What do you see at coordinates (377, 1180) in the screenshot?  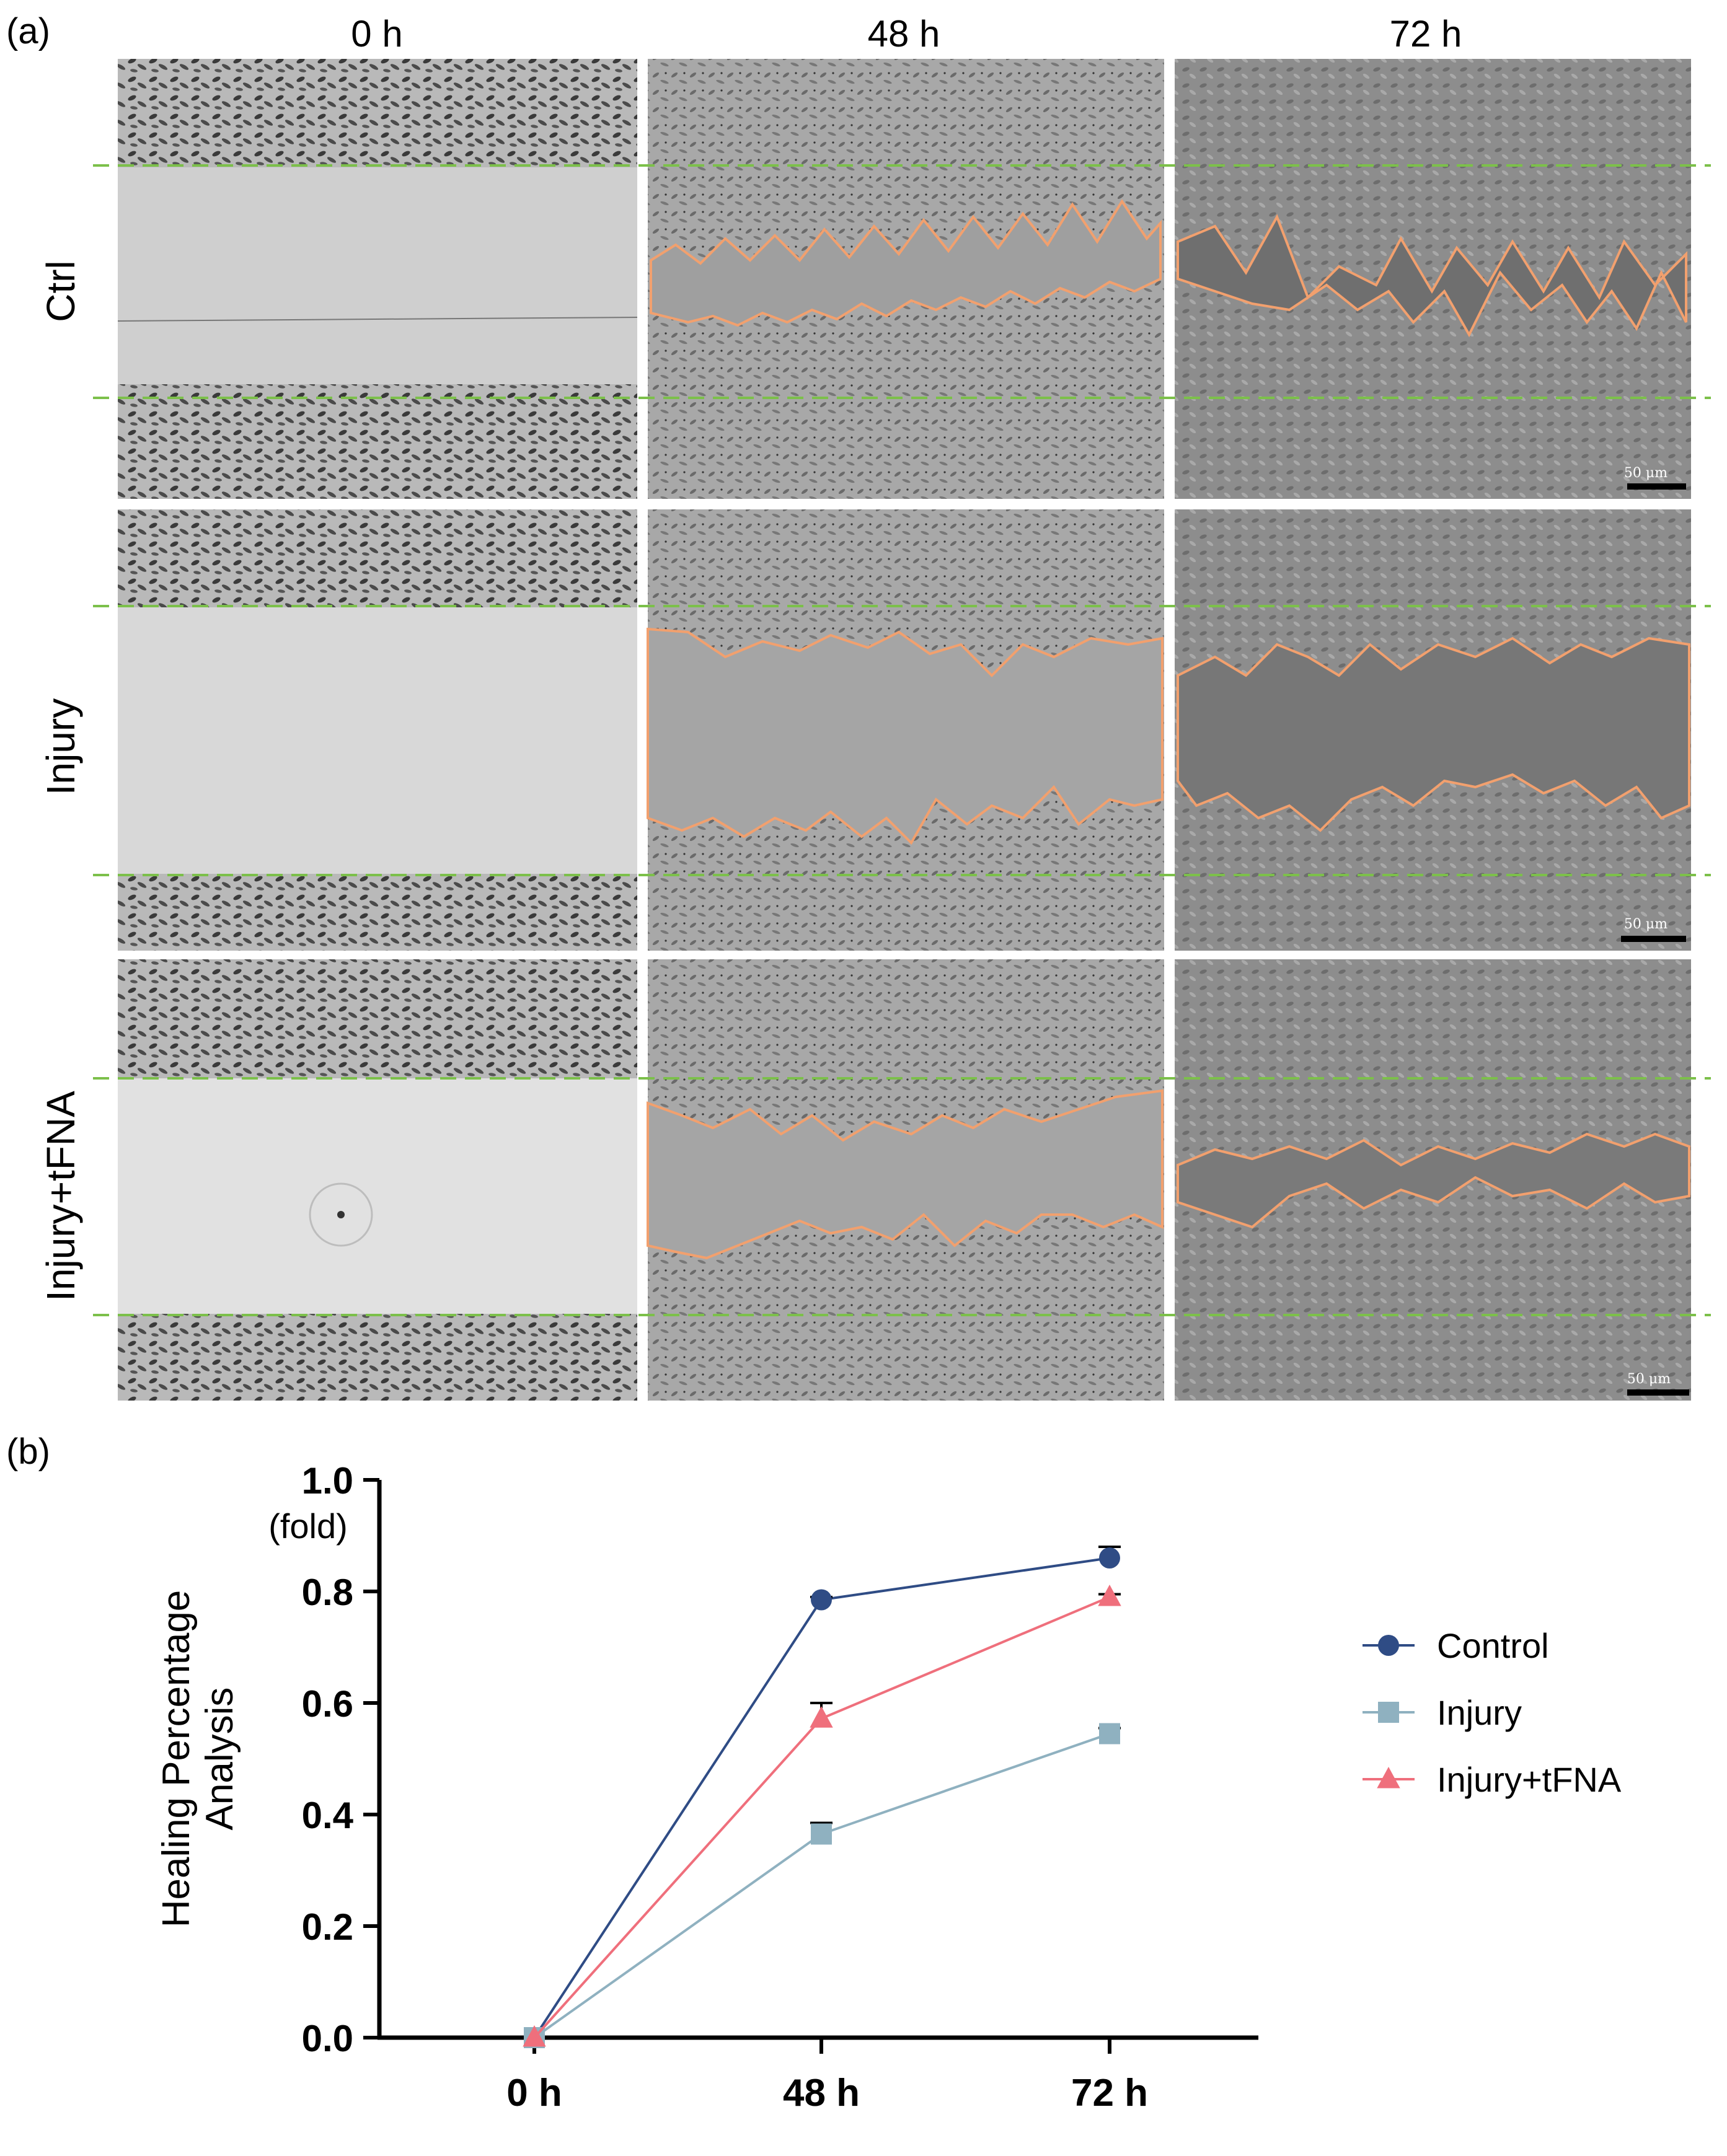 I see `micrograph-injury-tfna-0h` at bounding box center [377, 1180].